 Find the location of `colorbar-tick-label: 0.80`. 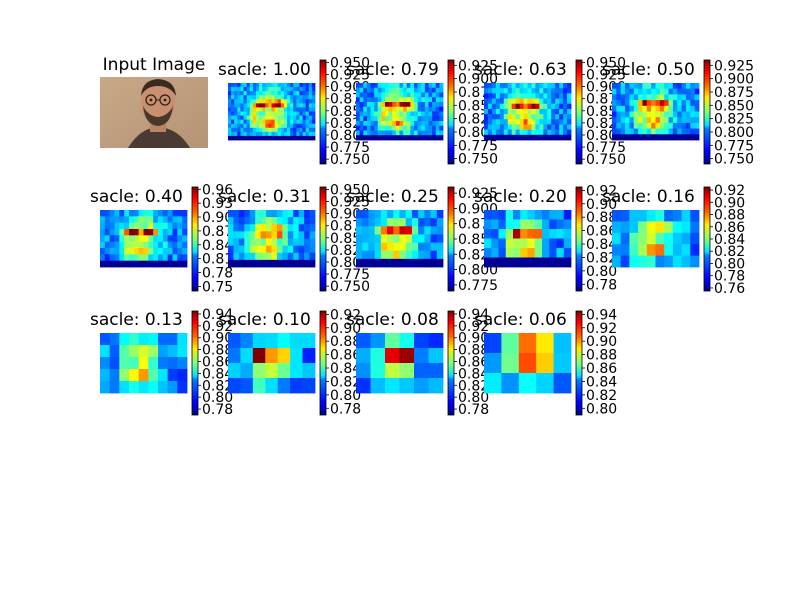

colorbar-tick-label: 0.80 is located at coordinates (601, 409).